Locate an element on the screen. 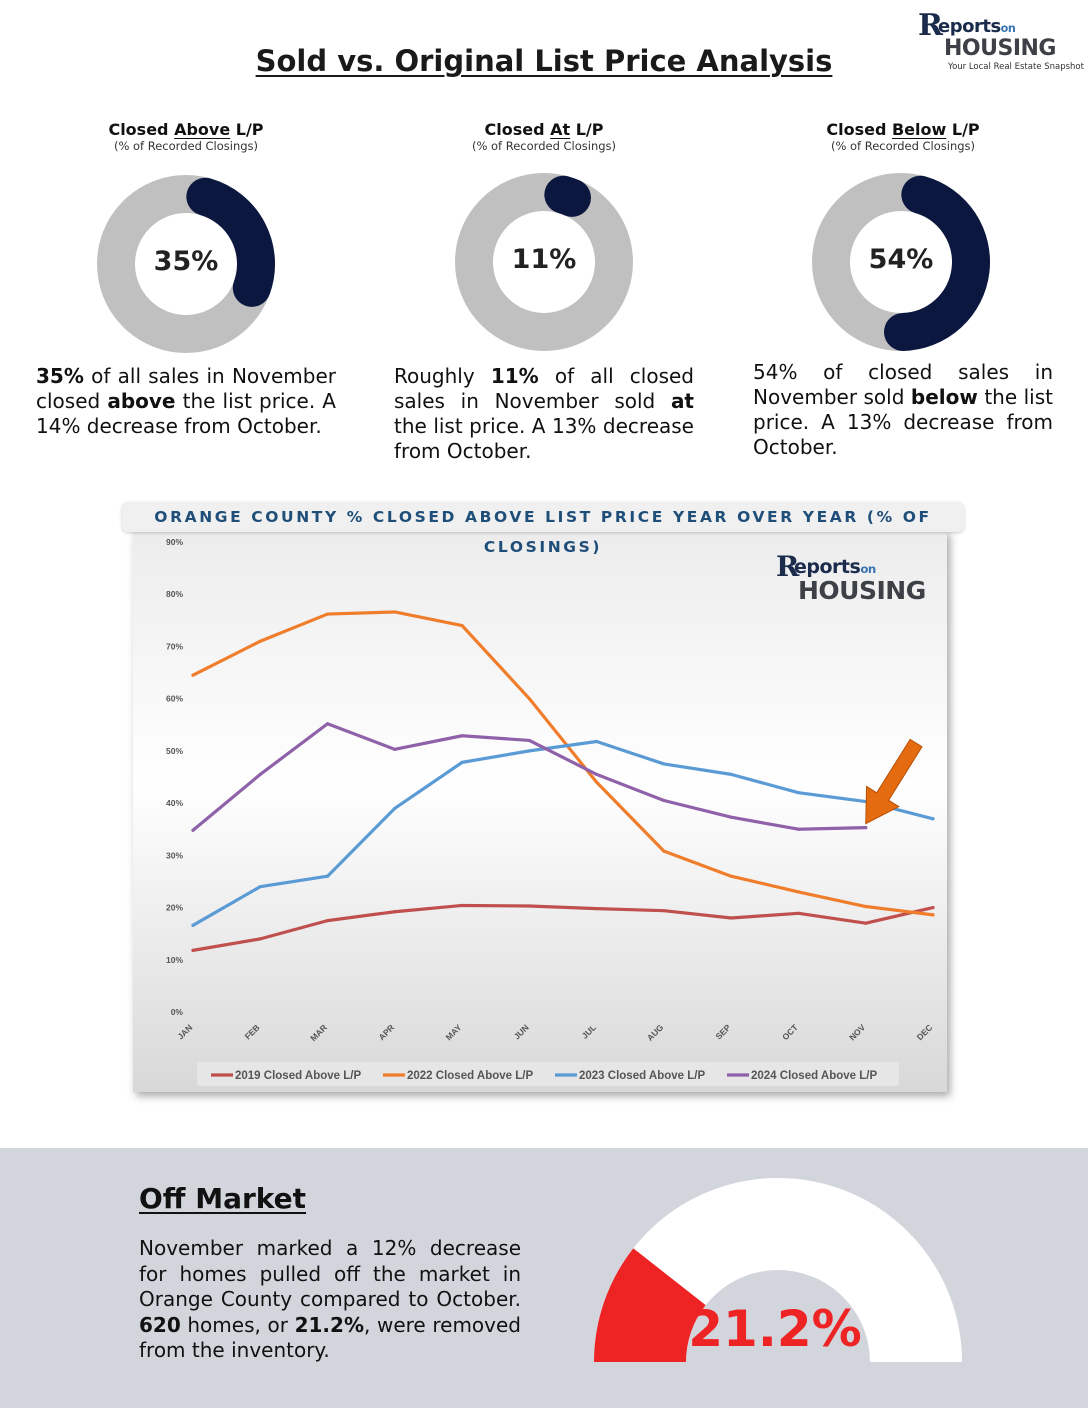  logo-letter: R is located at coordinates (930, 25).